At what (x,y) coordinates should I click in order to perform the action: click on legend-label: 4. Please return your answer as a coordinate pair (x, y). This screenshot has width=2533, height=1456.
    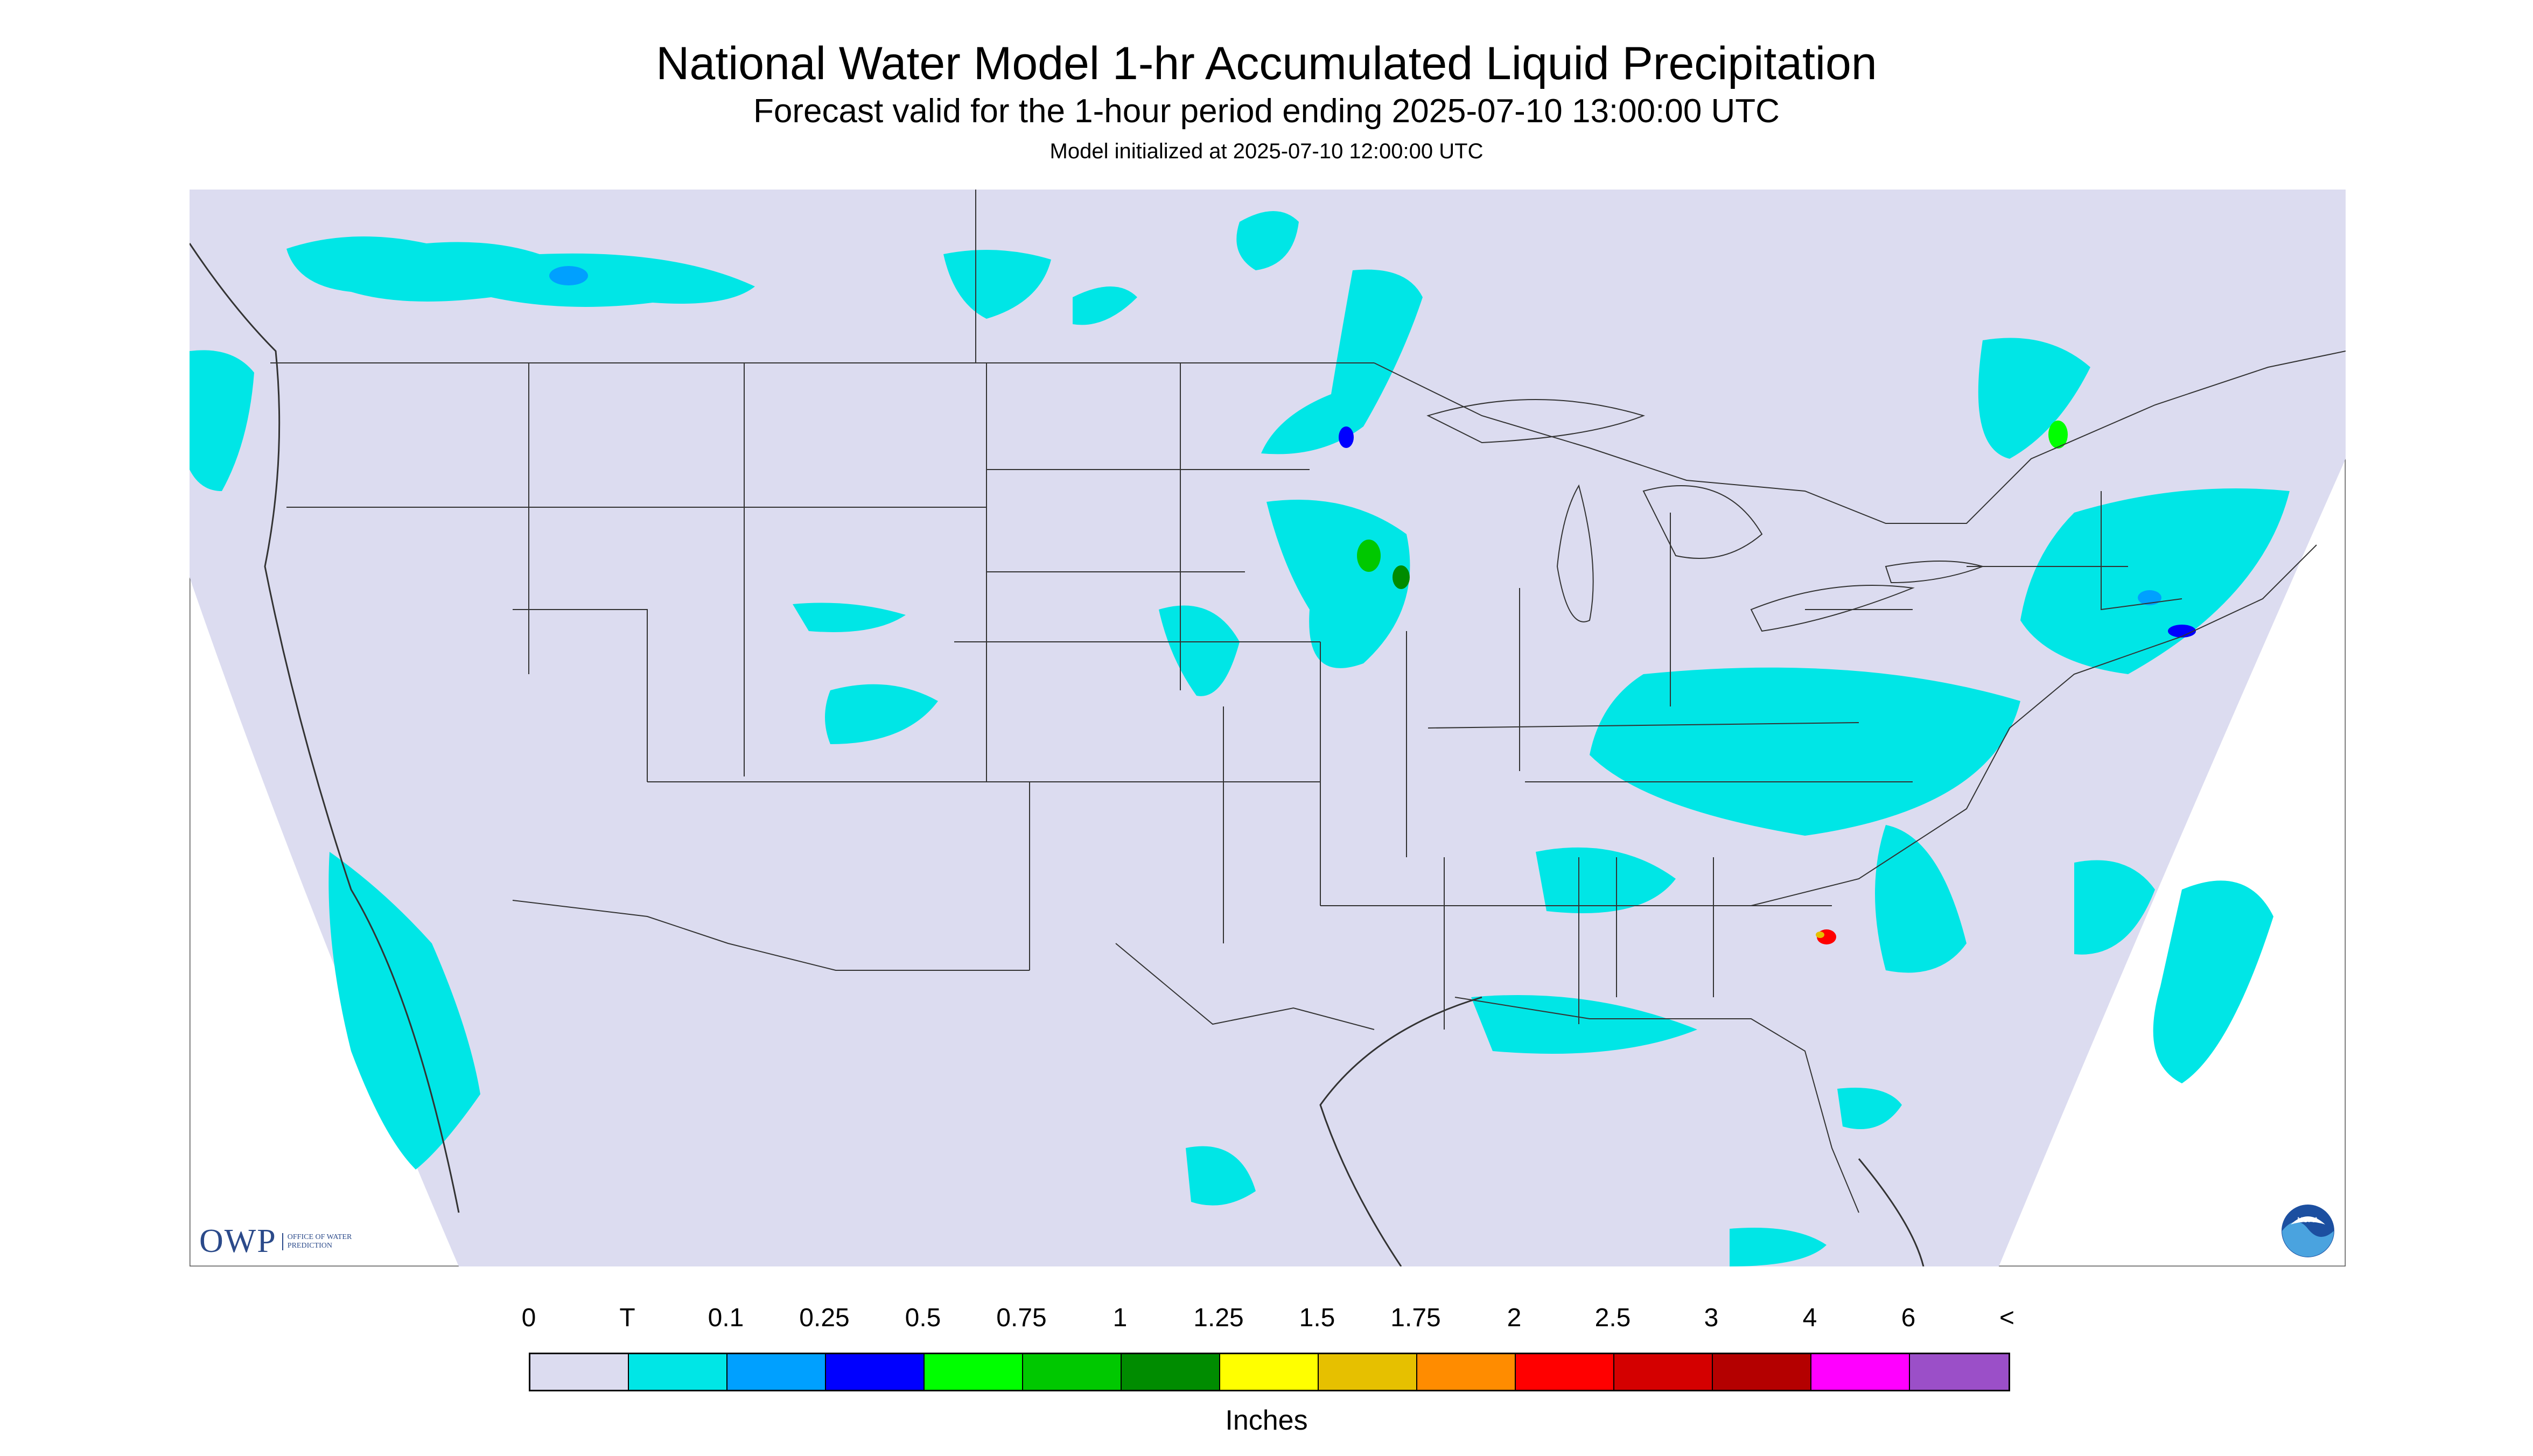
    Looking at the image, I should click on (1810, 1318).